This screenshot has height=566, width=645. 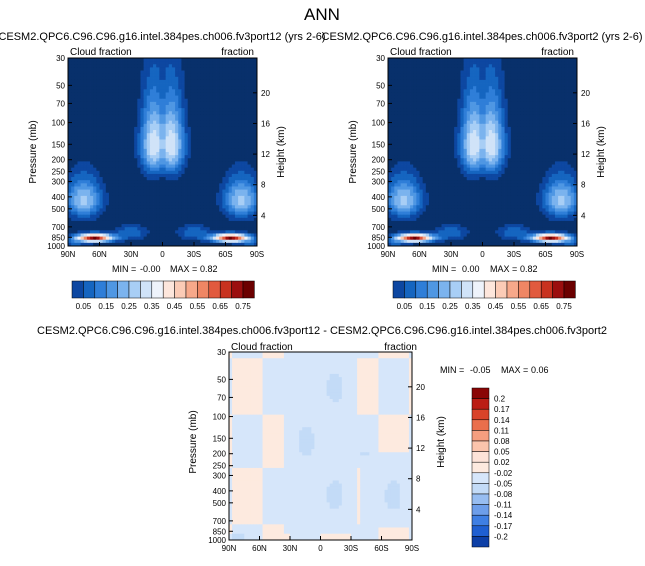 What do you see at coordinates (322, 14) in the screenshot?
I see `figure-title: ANN` at bounding box center [322, 14].